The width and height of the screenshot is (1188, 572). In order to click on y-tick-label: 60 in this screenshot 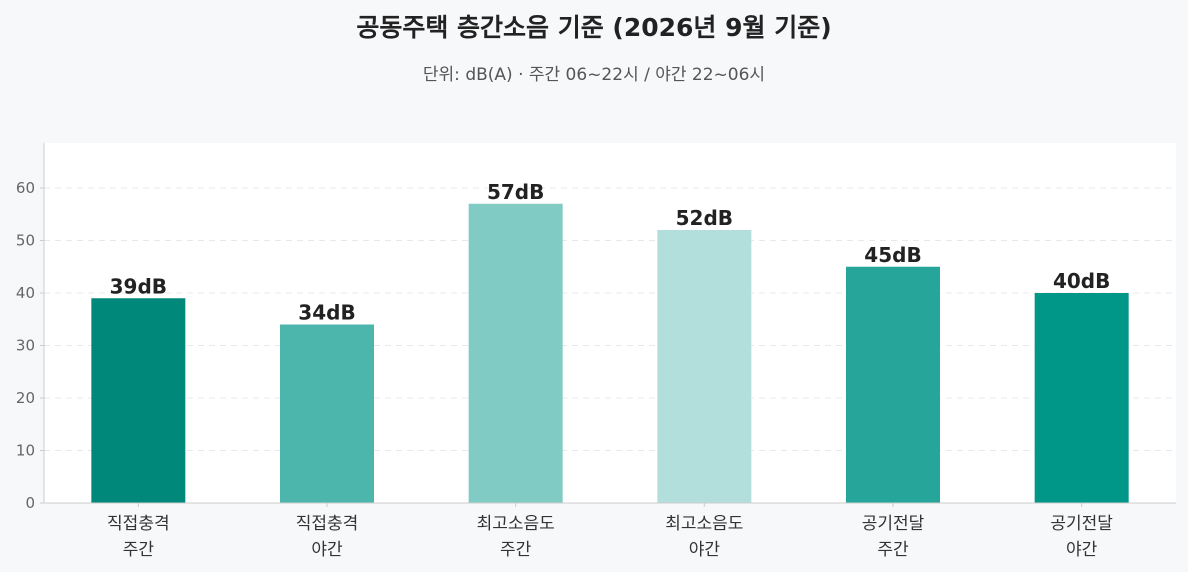, I will do `click(25, 188)`.